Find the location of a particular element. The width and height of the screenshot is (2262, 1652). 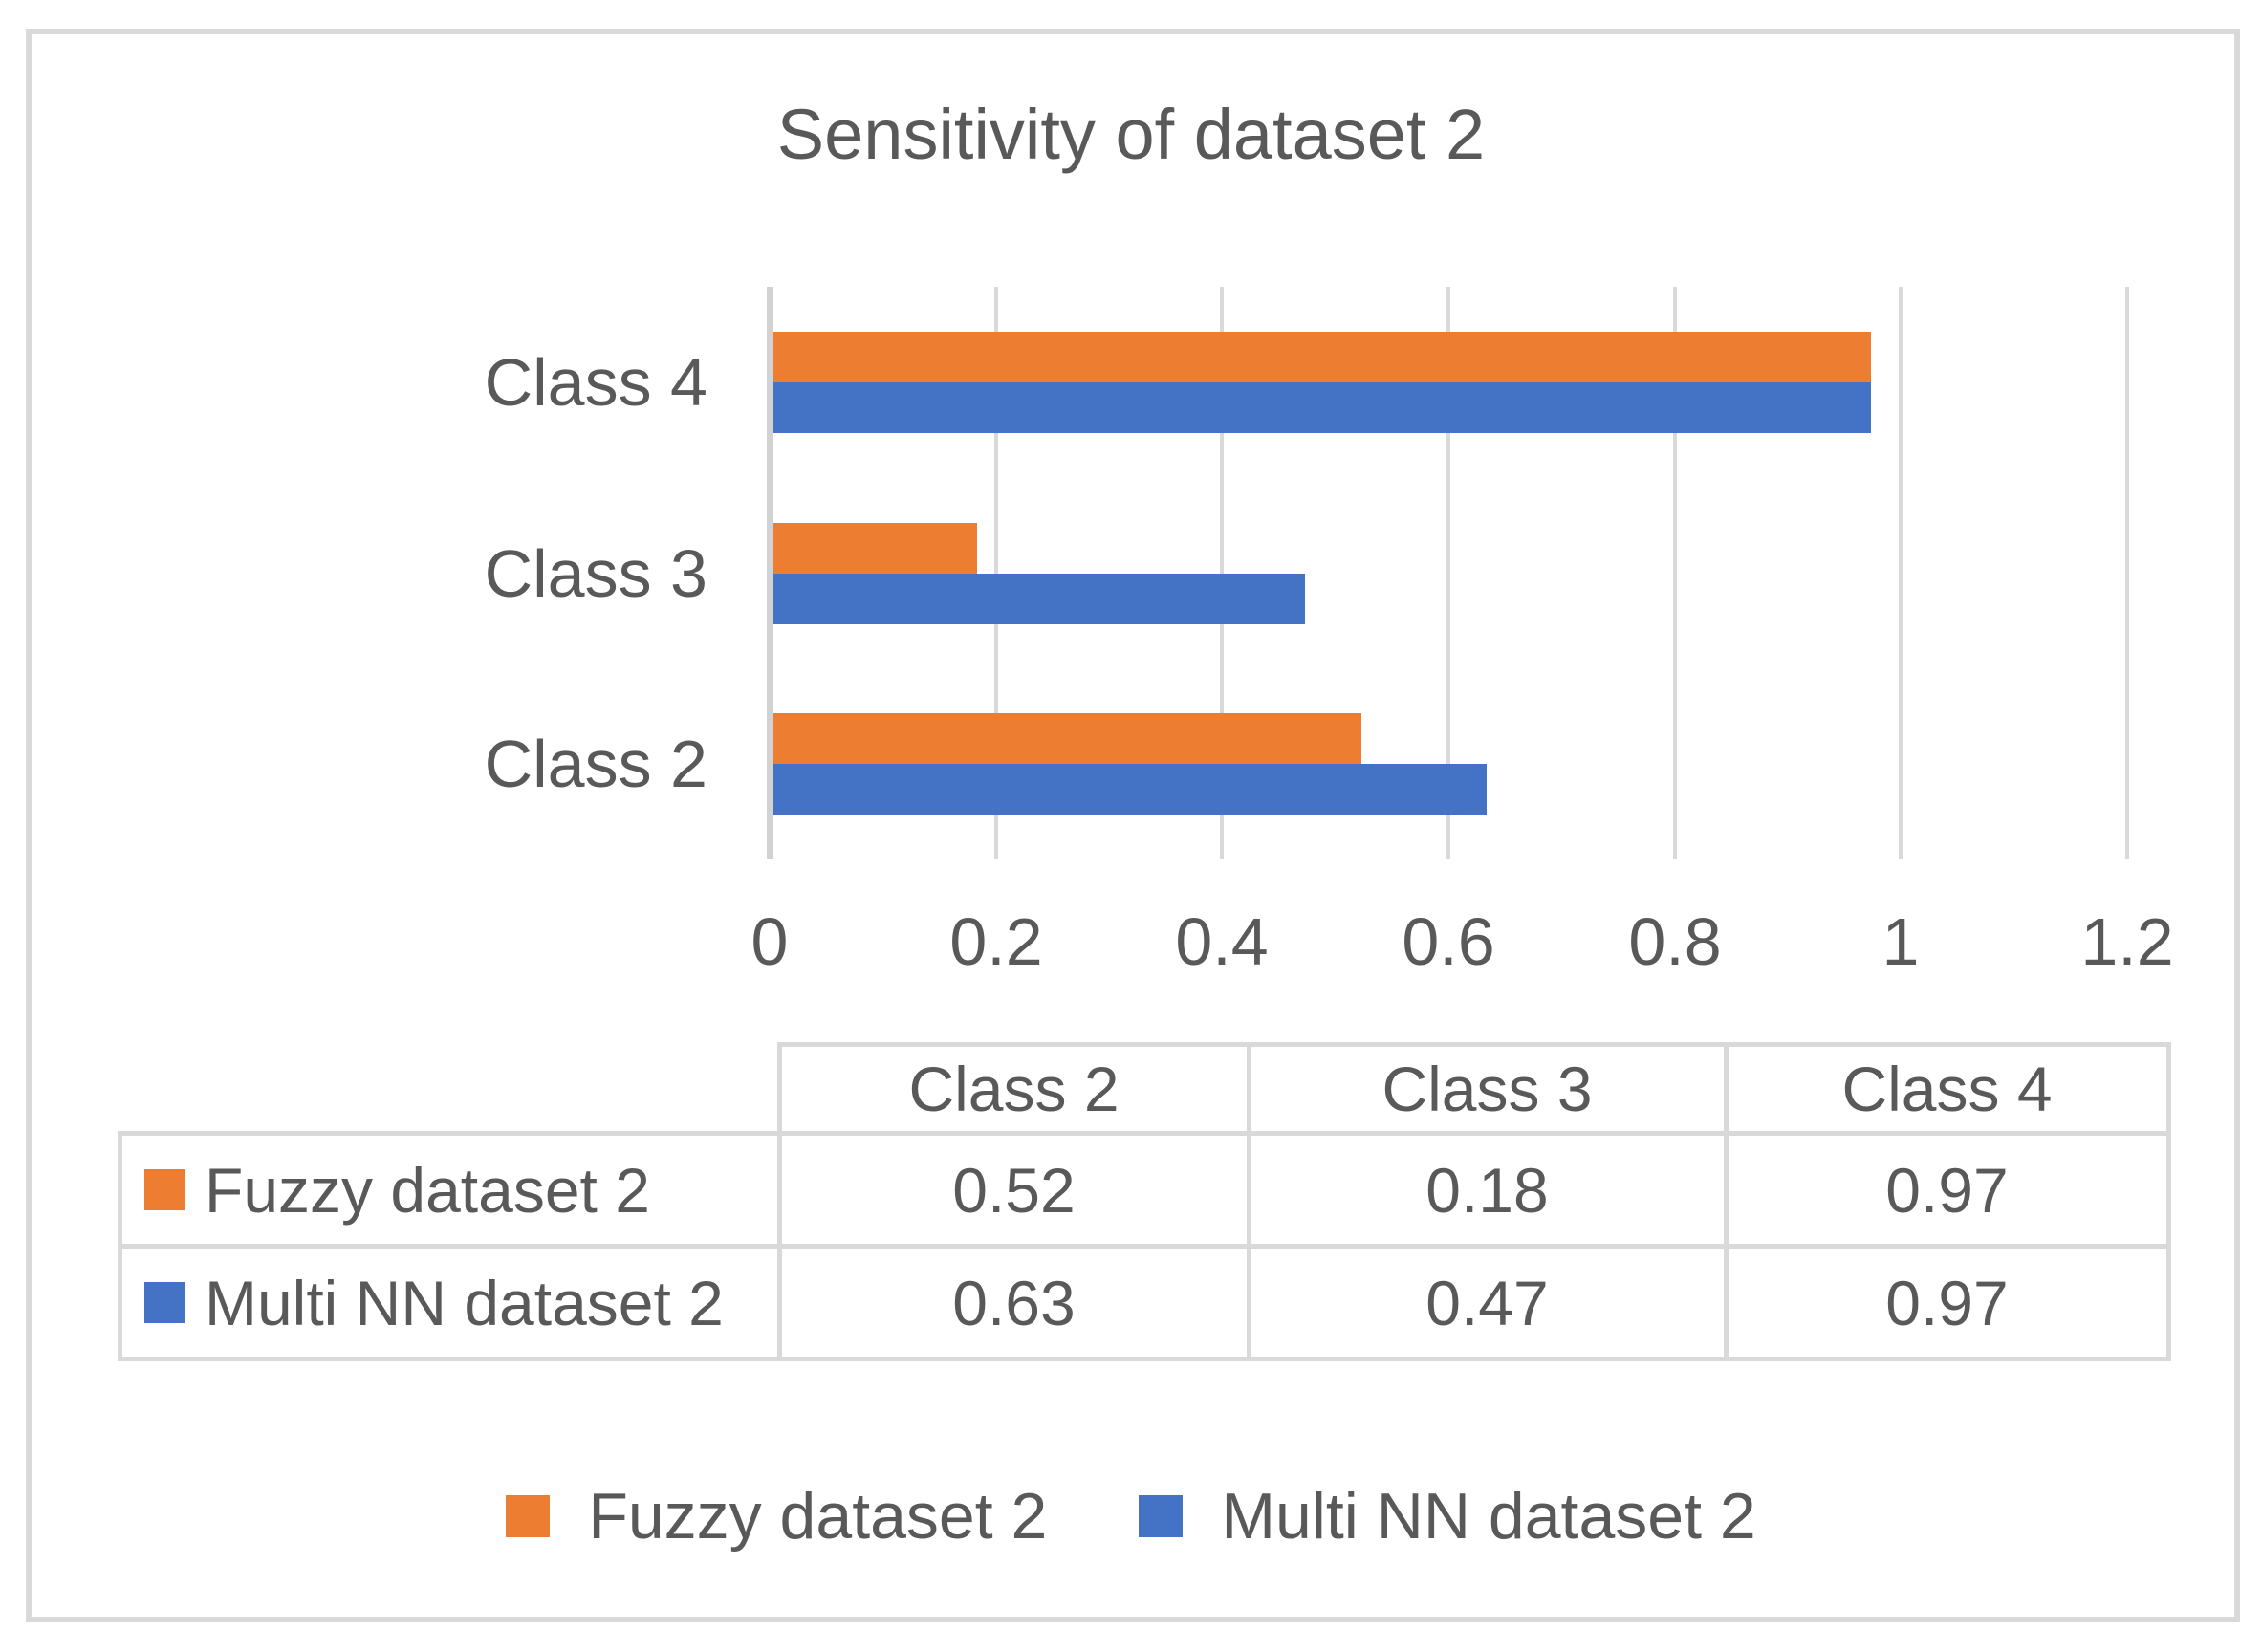

table-row-multi-nn-dataset-2: Multi NN dataset 2 0.63 0.47 0.97 is located at coordinates (1144, 1302).